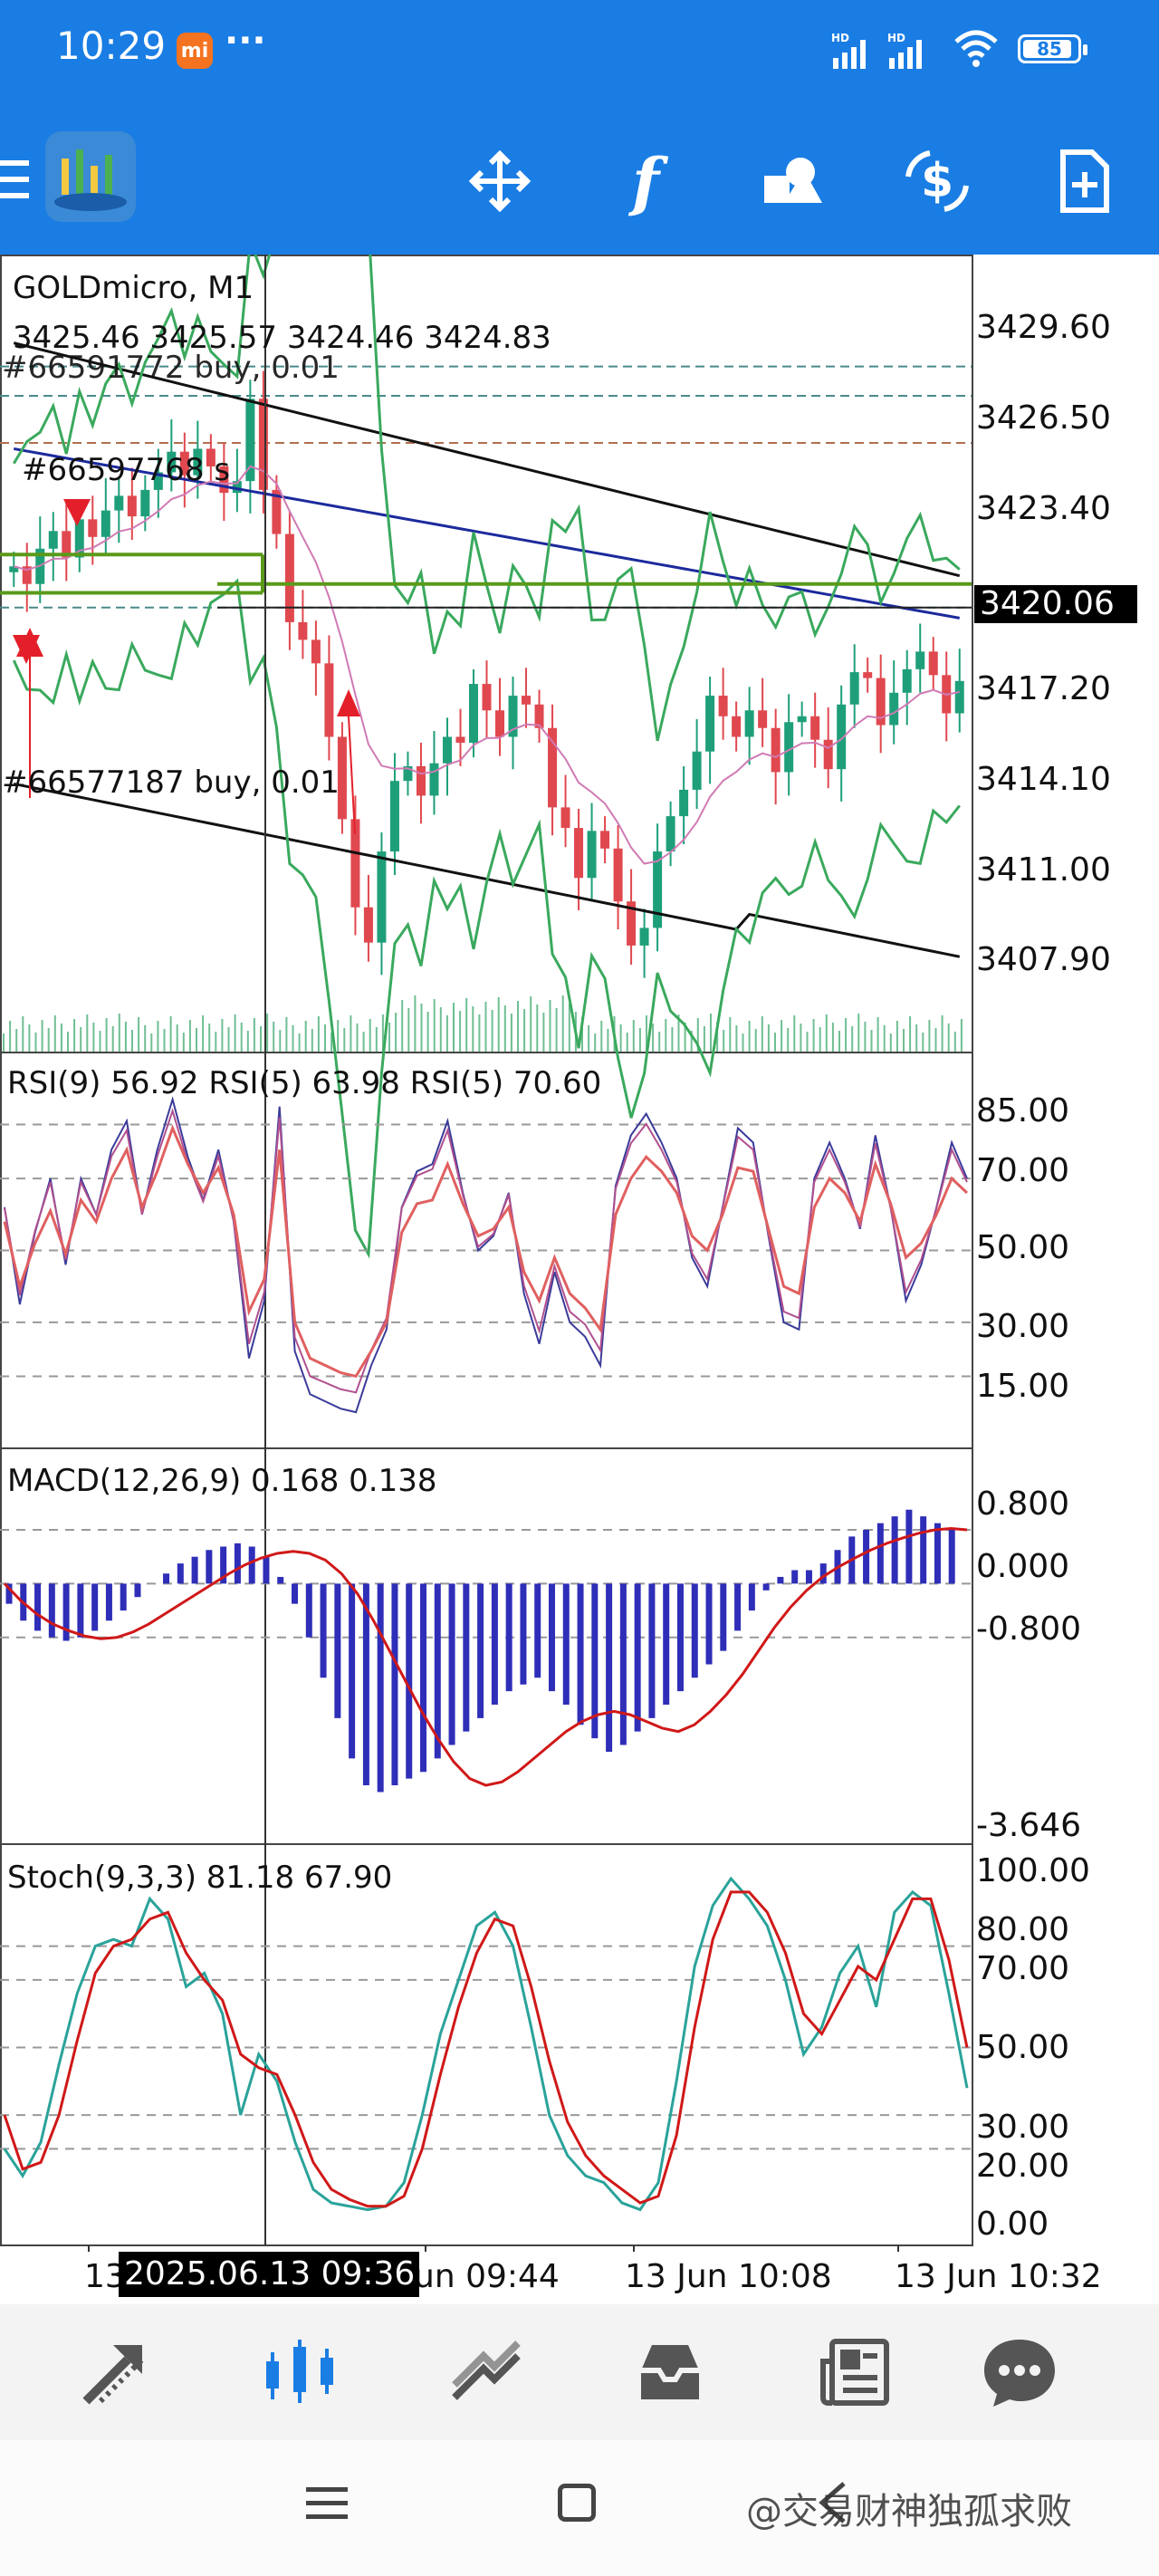 Image resolution: width=1159 pixels, height=2576 pixels. What do you see at coordinates (1043, 508) in the screenshot?
I see `price-tick: 3423.40` at bounding box center [1043, 508].